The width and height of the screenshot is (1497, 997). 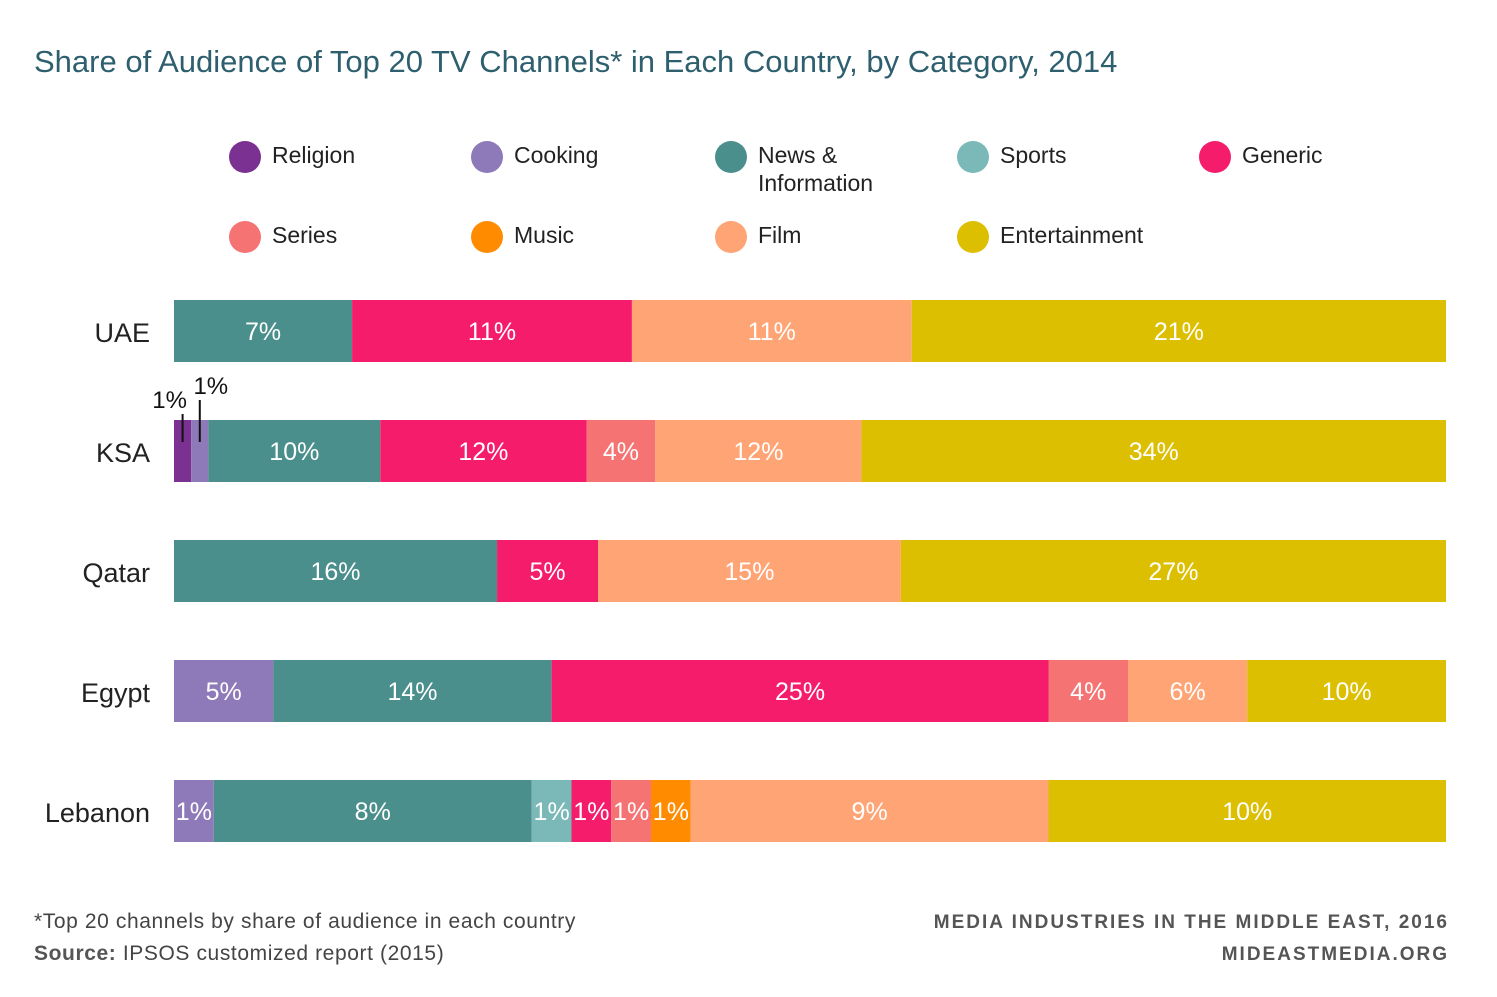 I want to click on legend-swatch-generic, so click(x=1215, y=157).